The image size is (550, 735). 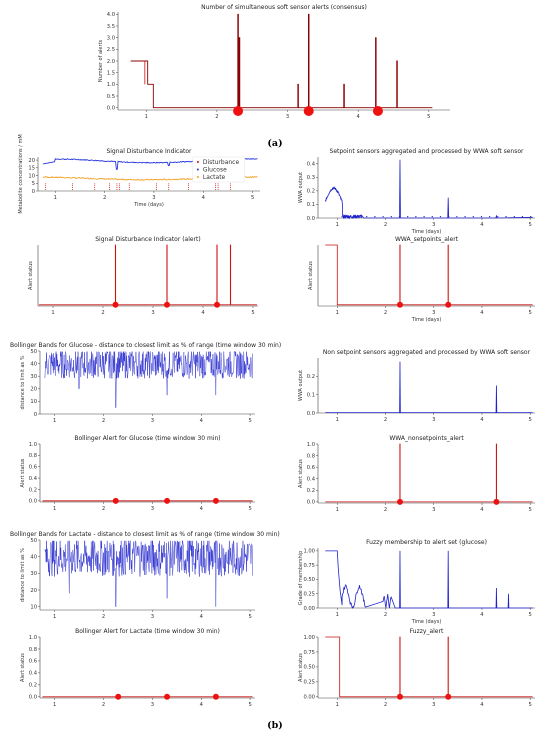 I want to click on y-tick-label: 0, so click(x=33, y=192).